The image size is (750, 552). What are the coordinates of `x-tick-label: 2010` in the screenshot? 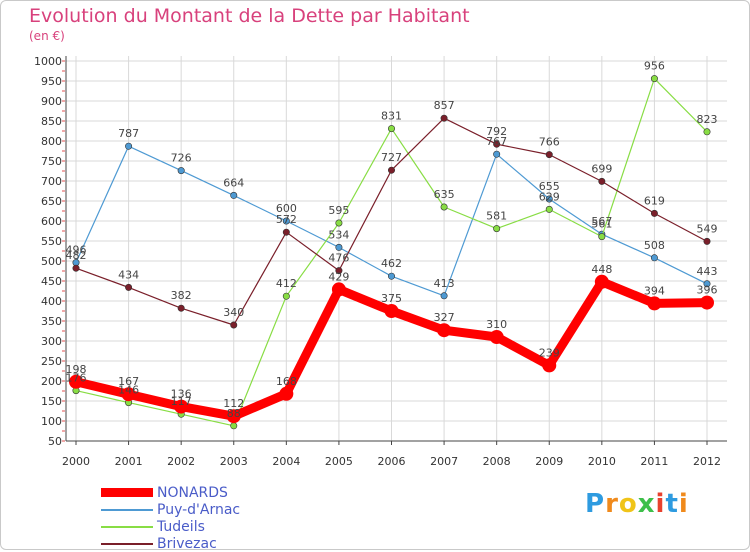 It's located at (602, 461).